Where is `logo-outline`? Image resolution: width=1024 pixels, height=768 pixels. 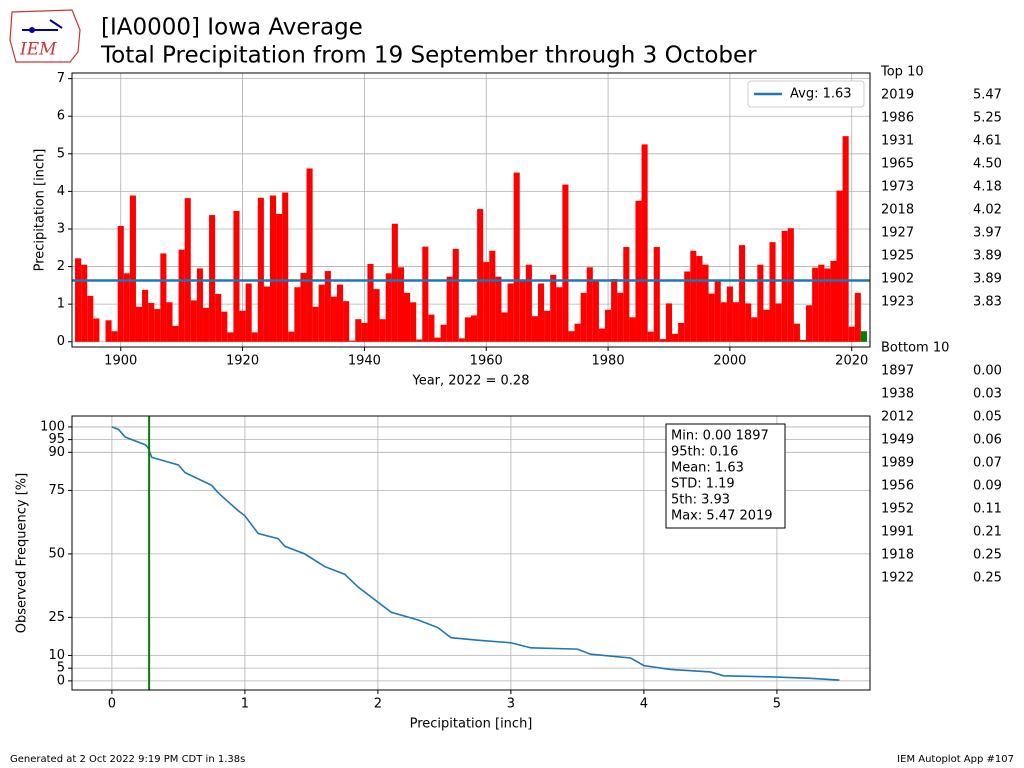
logo-outline is located at coordinates (45, 36).